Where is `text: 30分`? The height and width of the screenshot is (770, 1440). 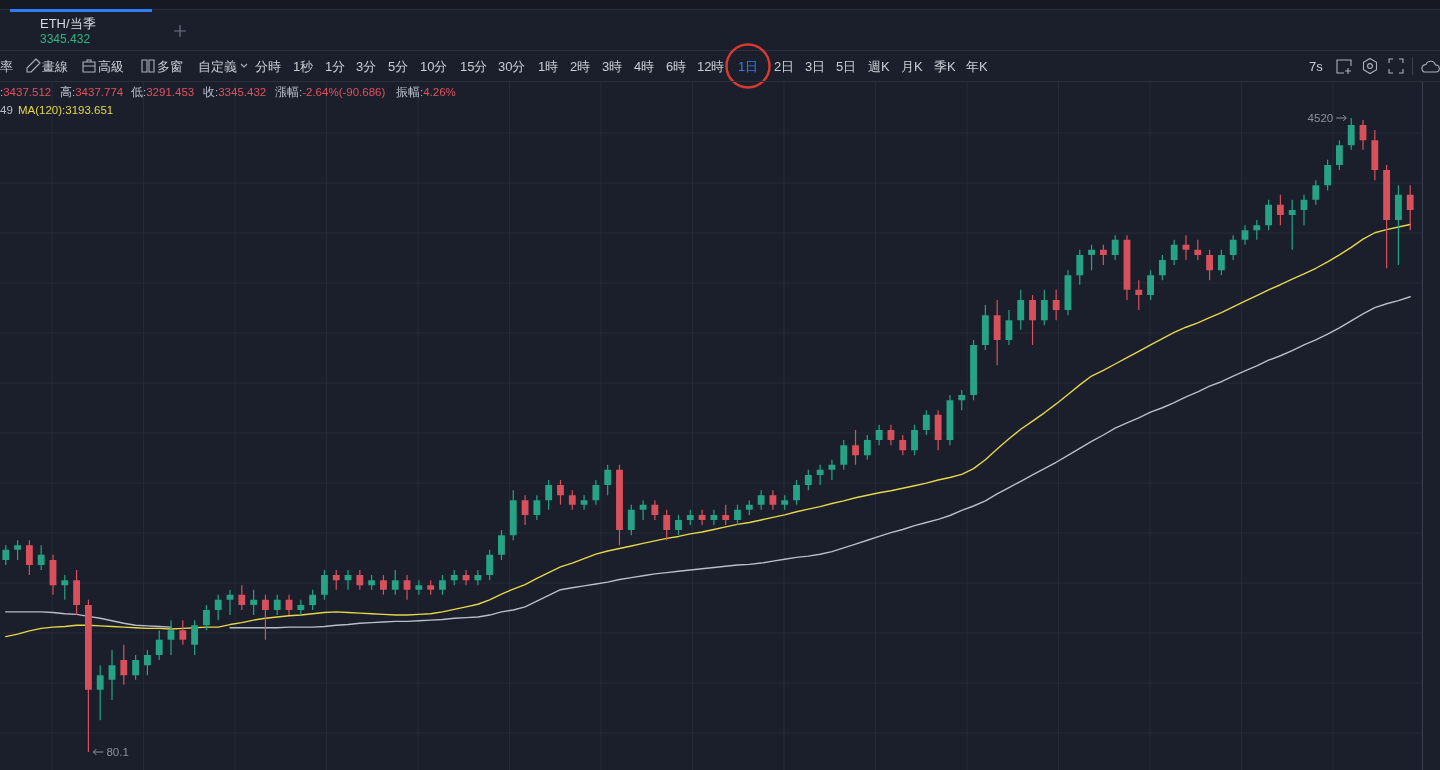 text: 30分 is located at coordinates (512, 66).